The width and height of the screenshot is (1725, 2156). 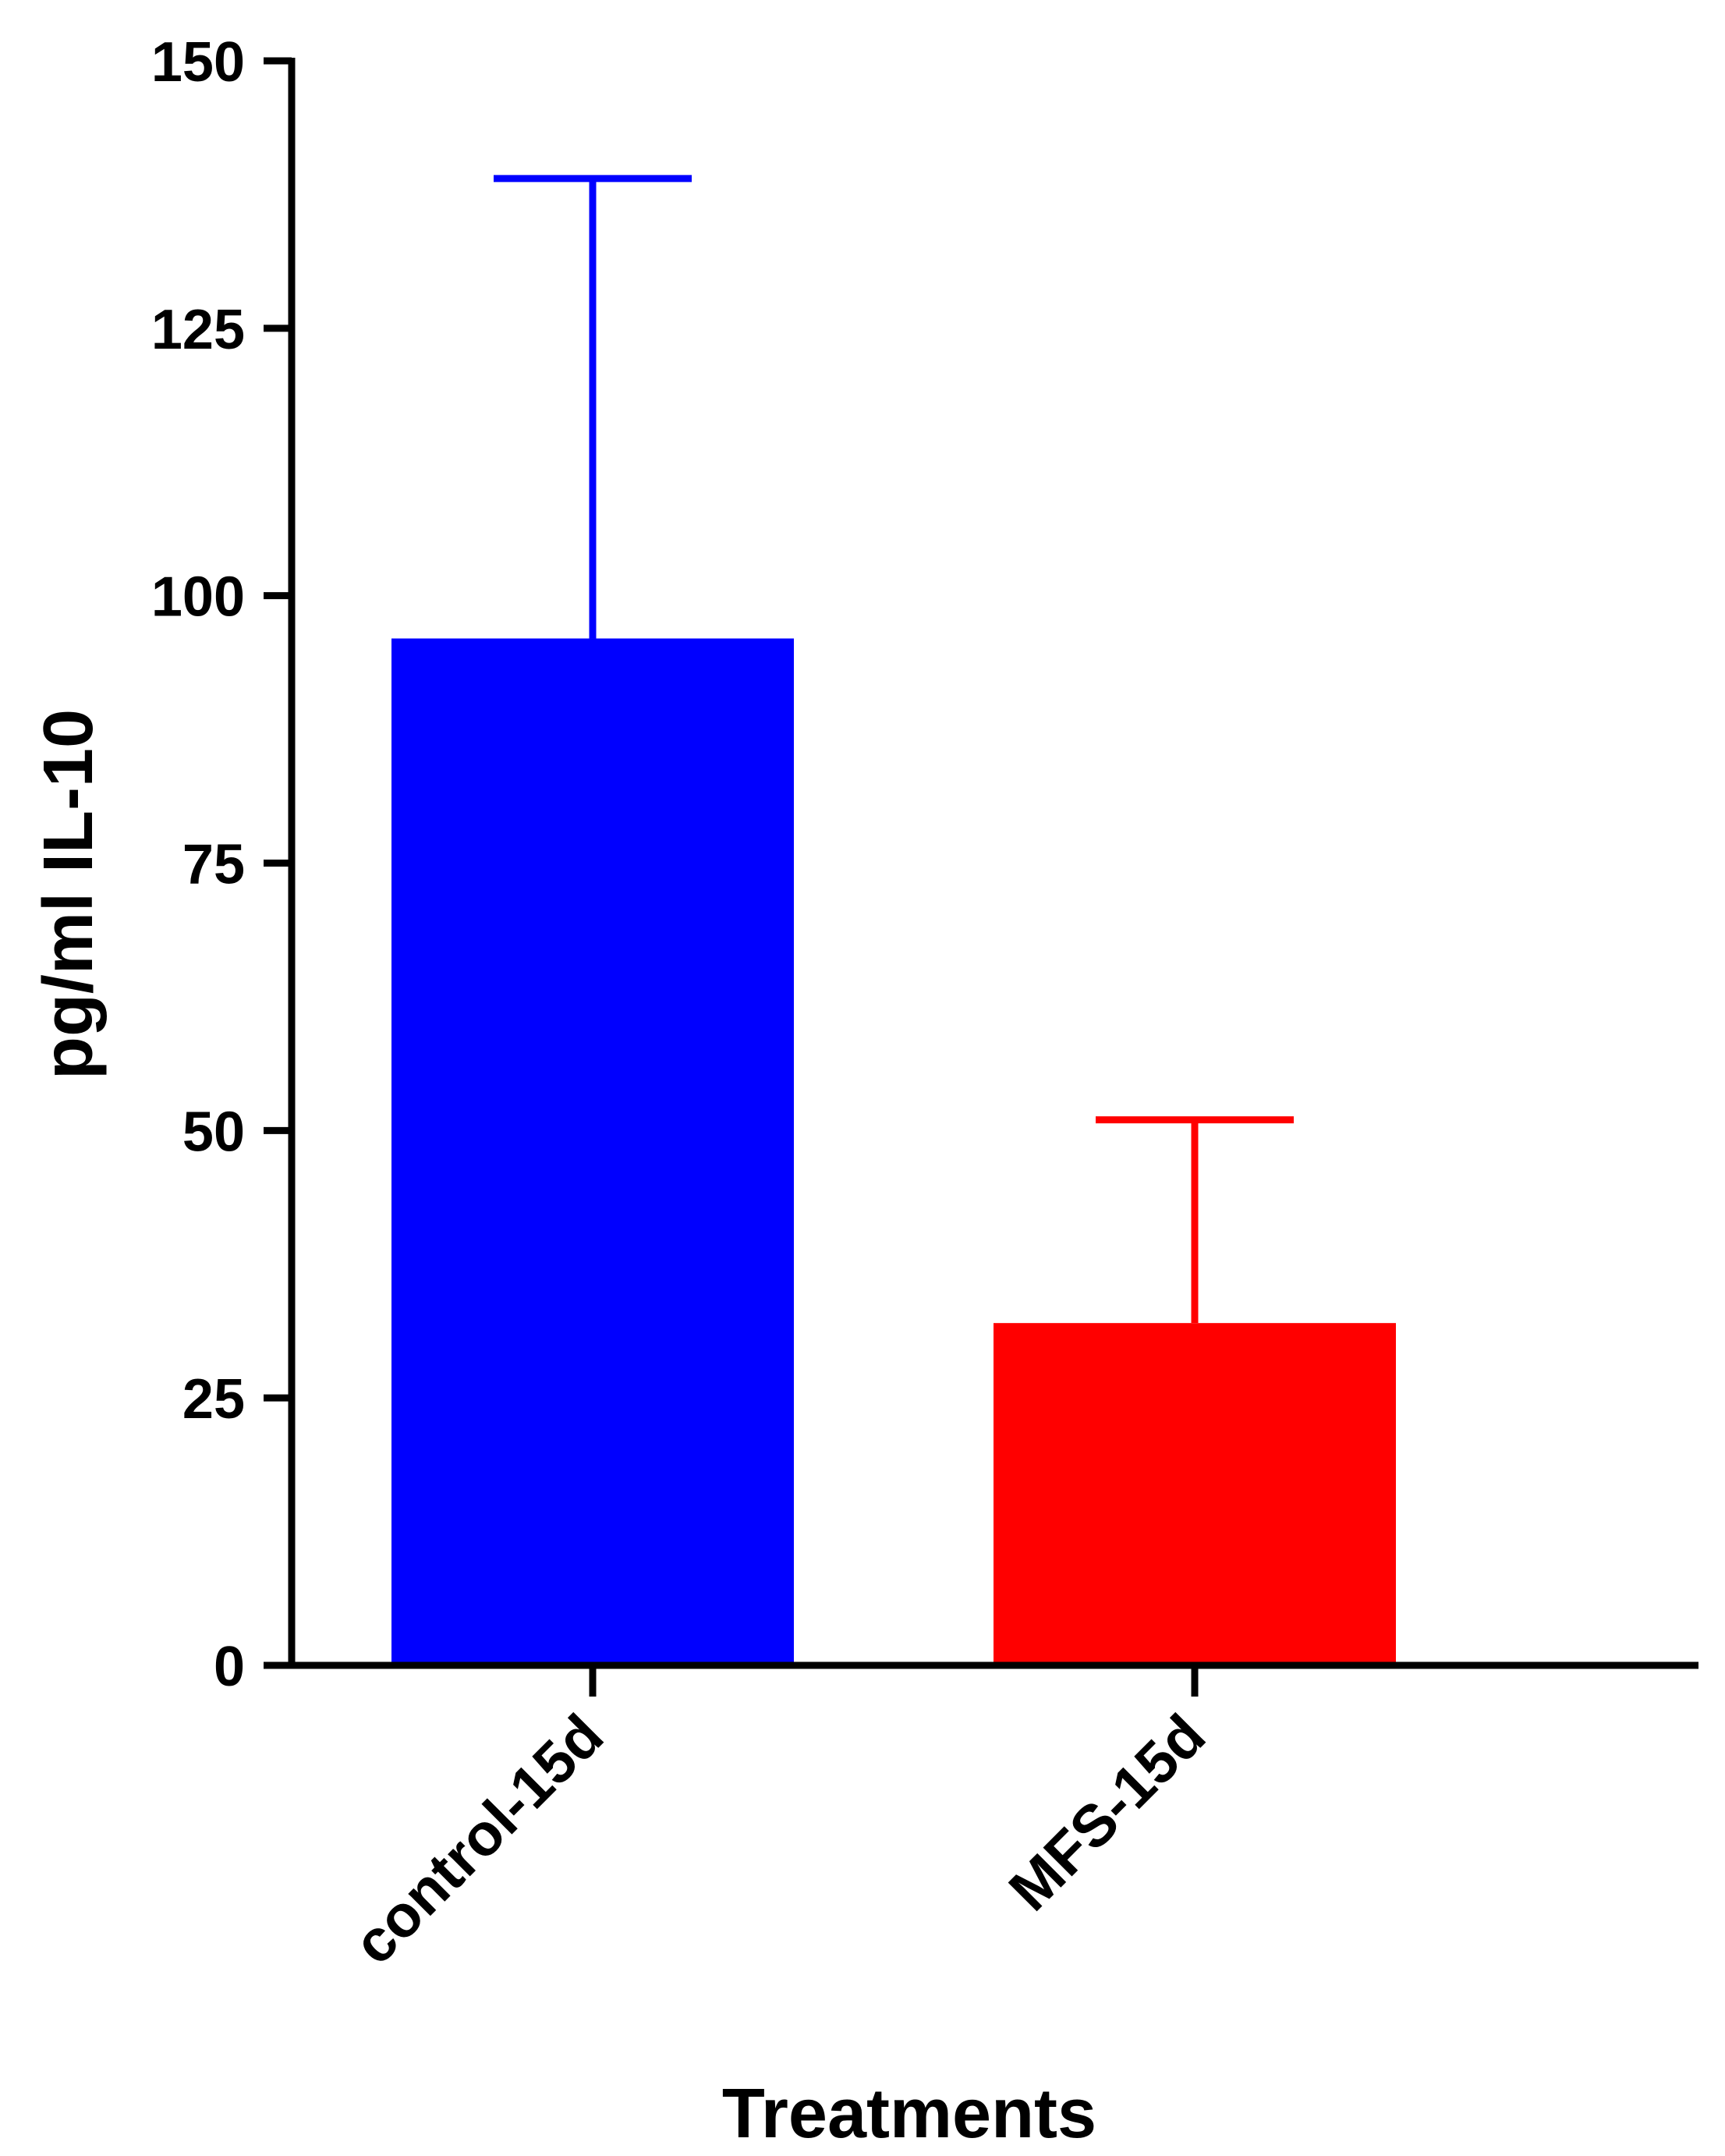 I want to click on x-category-label: control-15d, so click(x=478, y=1840).